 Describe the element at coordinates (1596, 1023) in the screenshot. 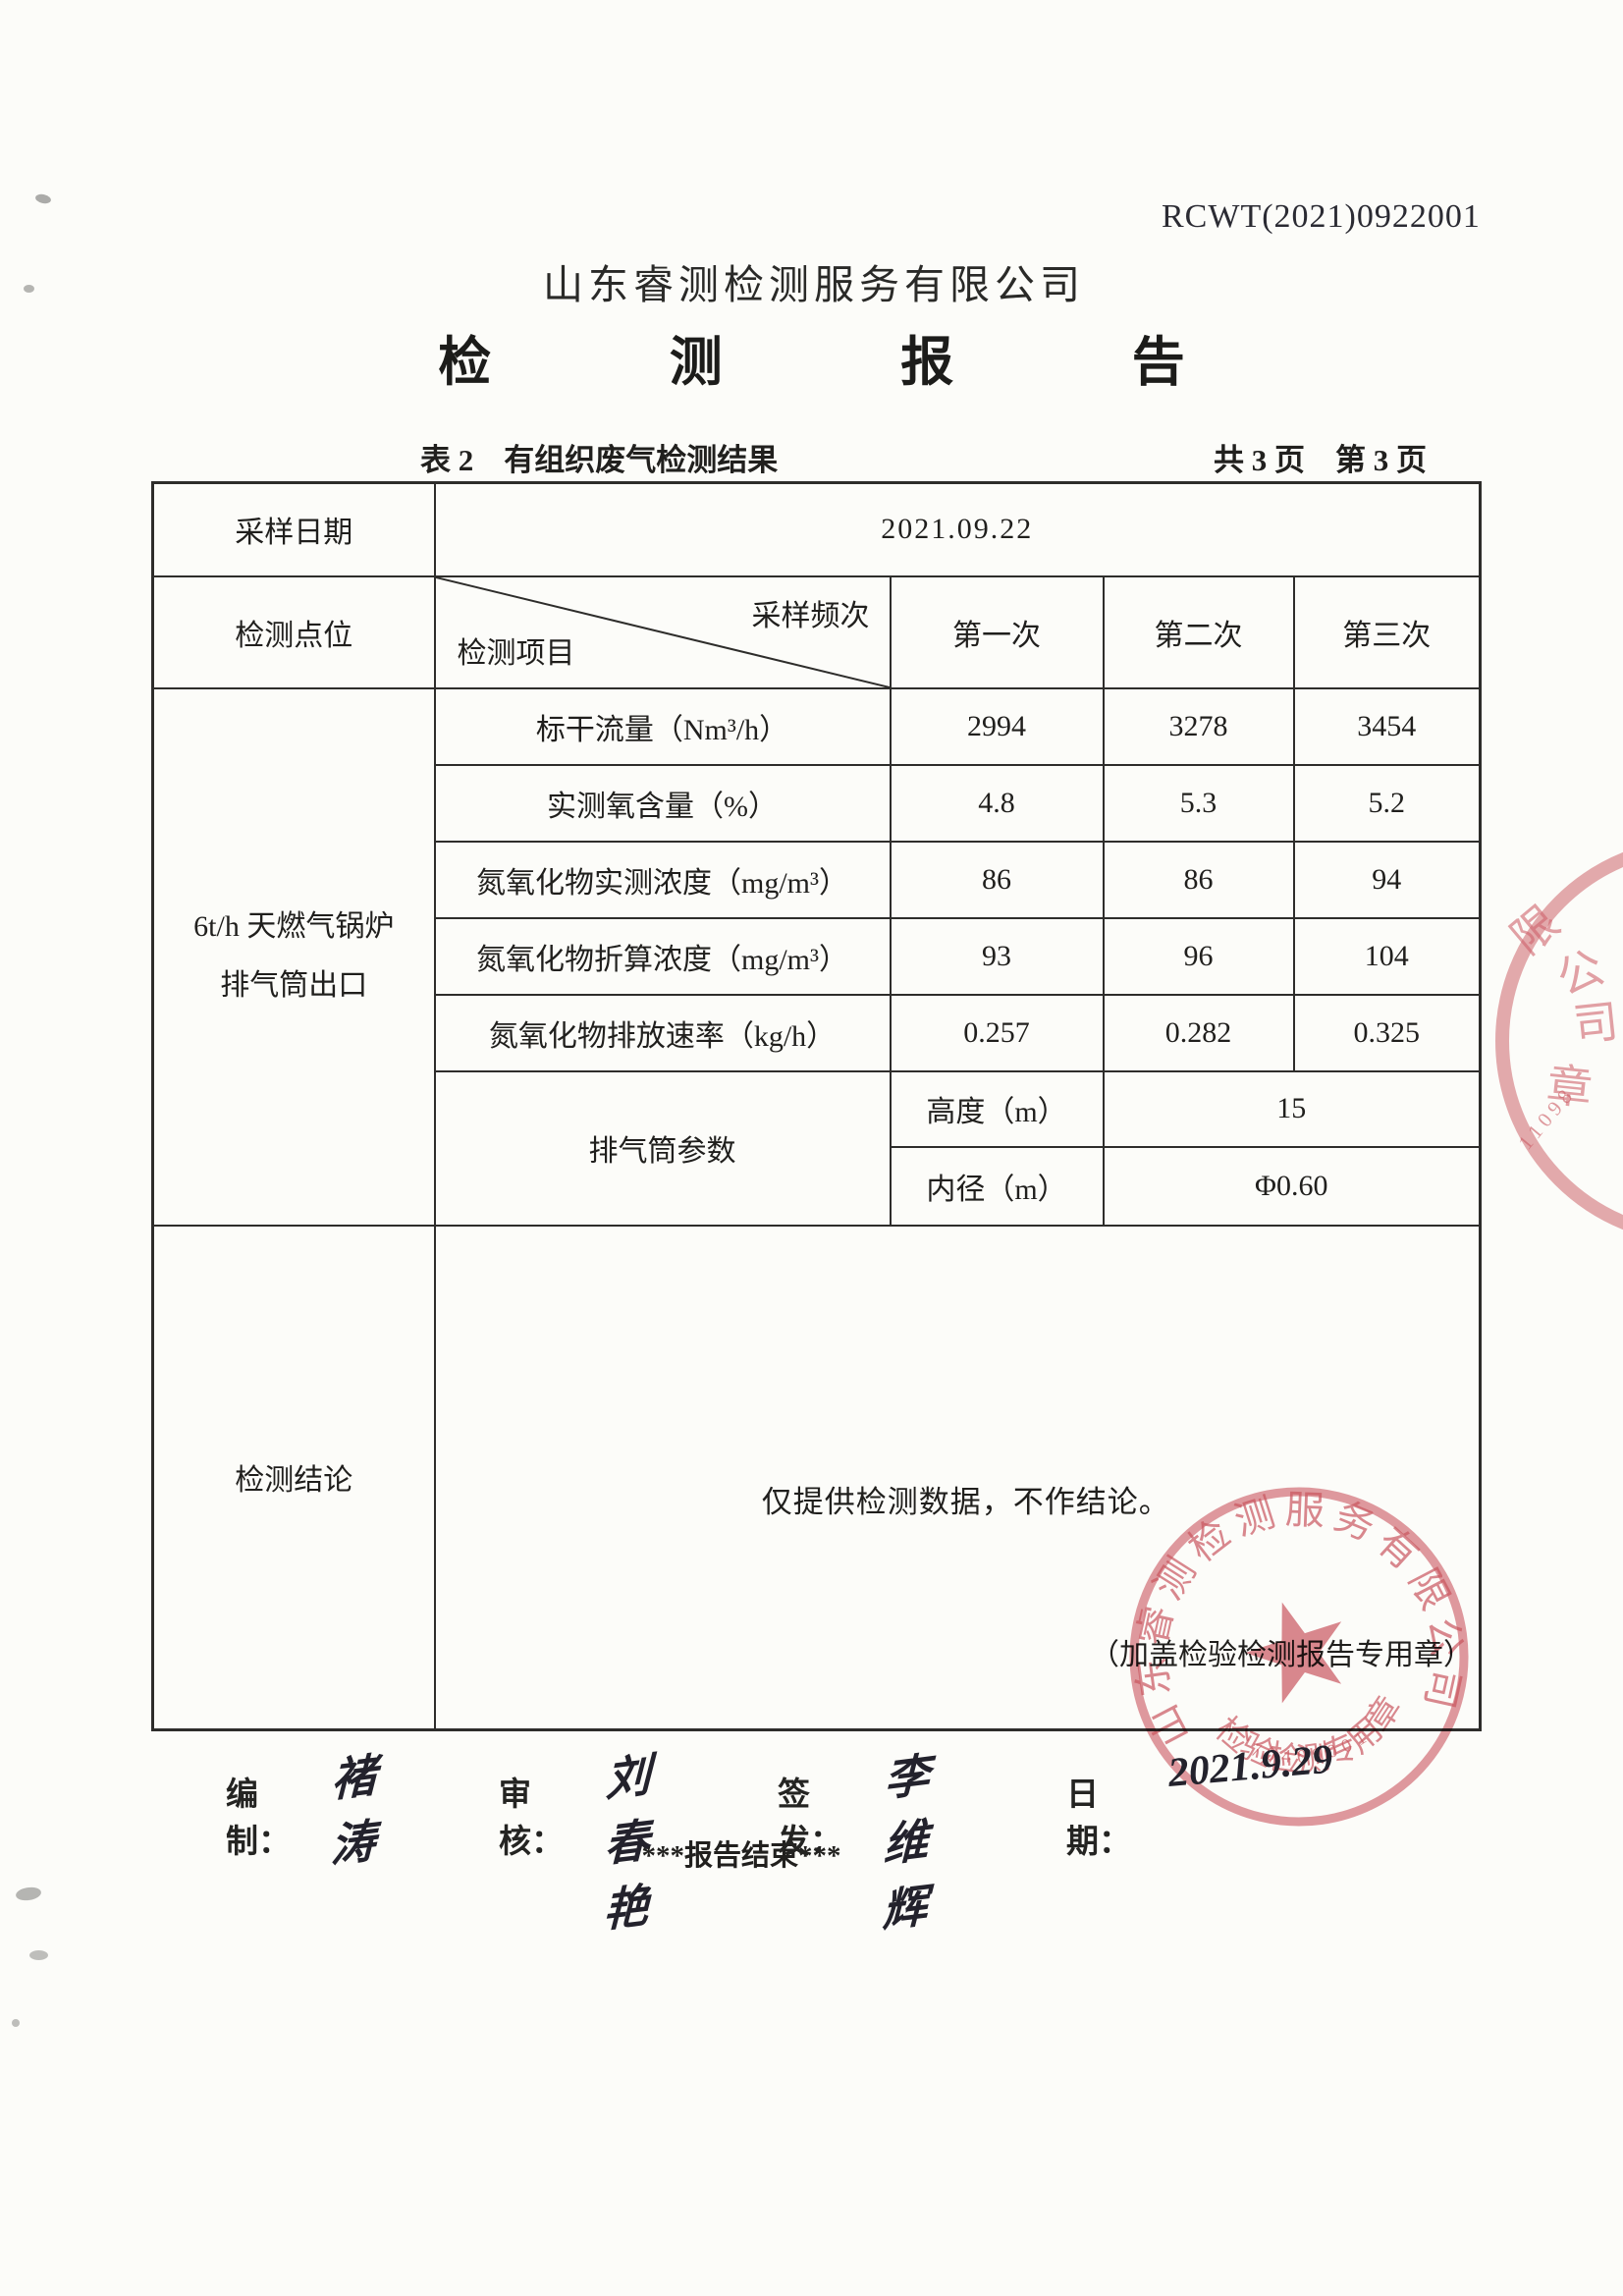

I see `side-stamp-char: 司` at that location.